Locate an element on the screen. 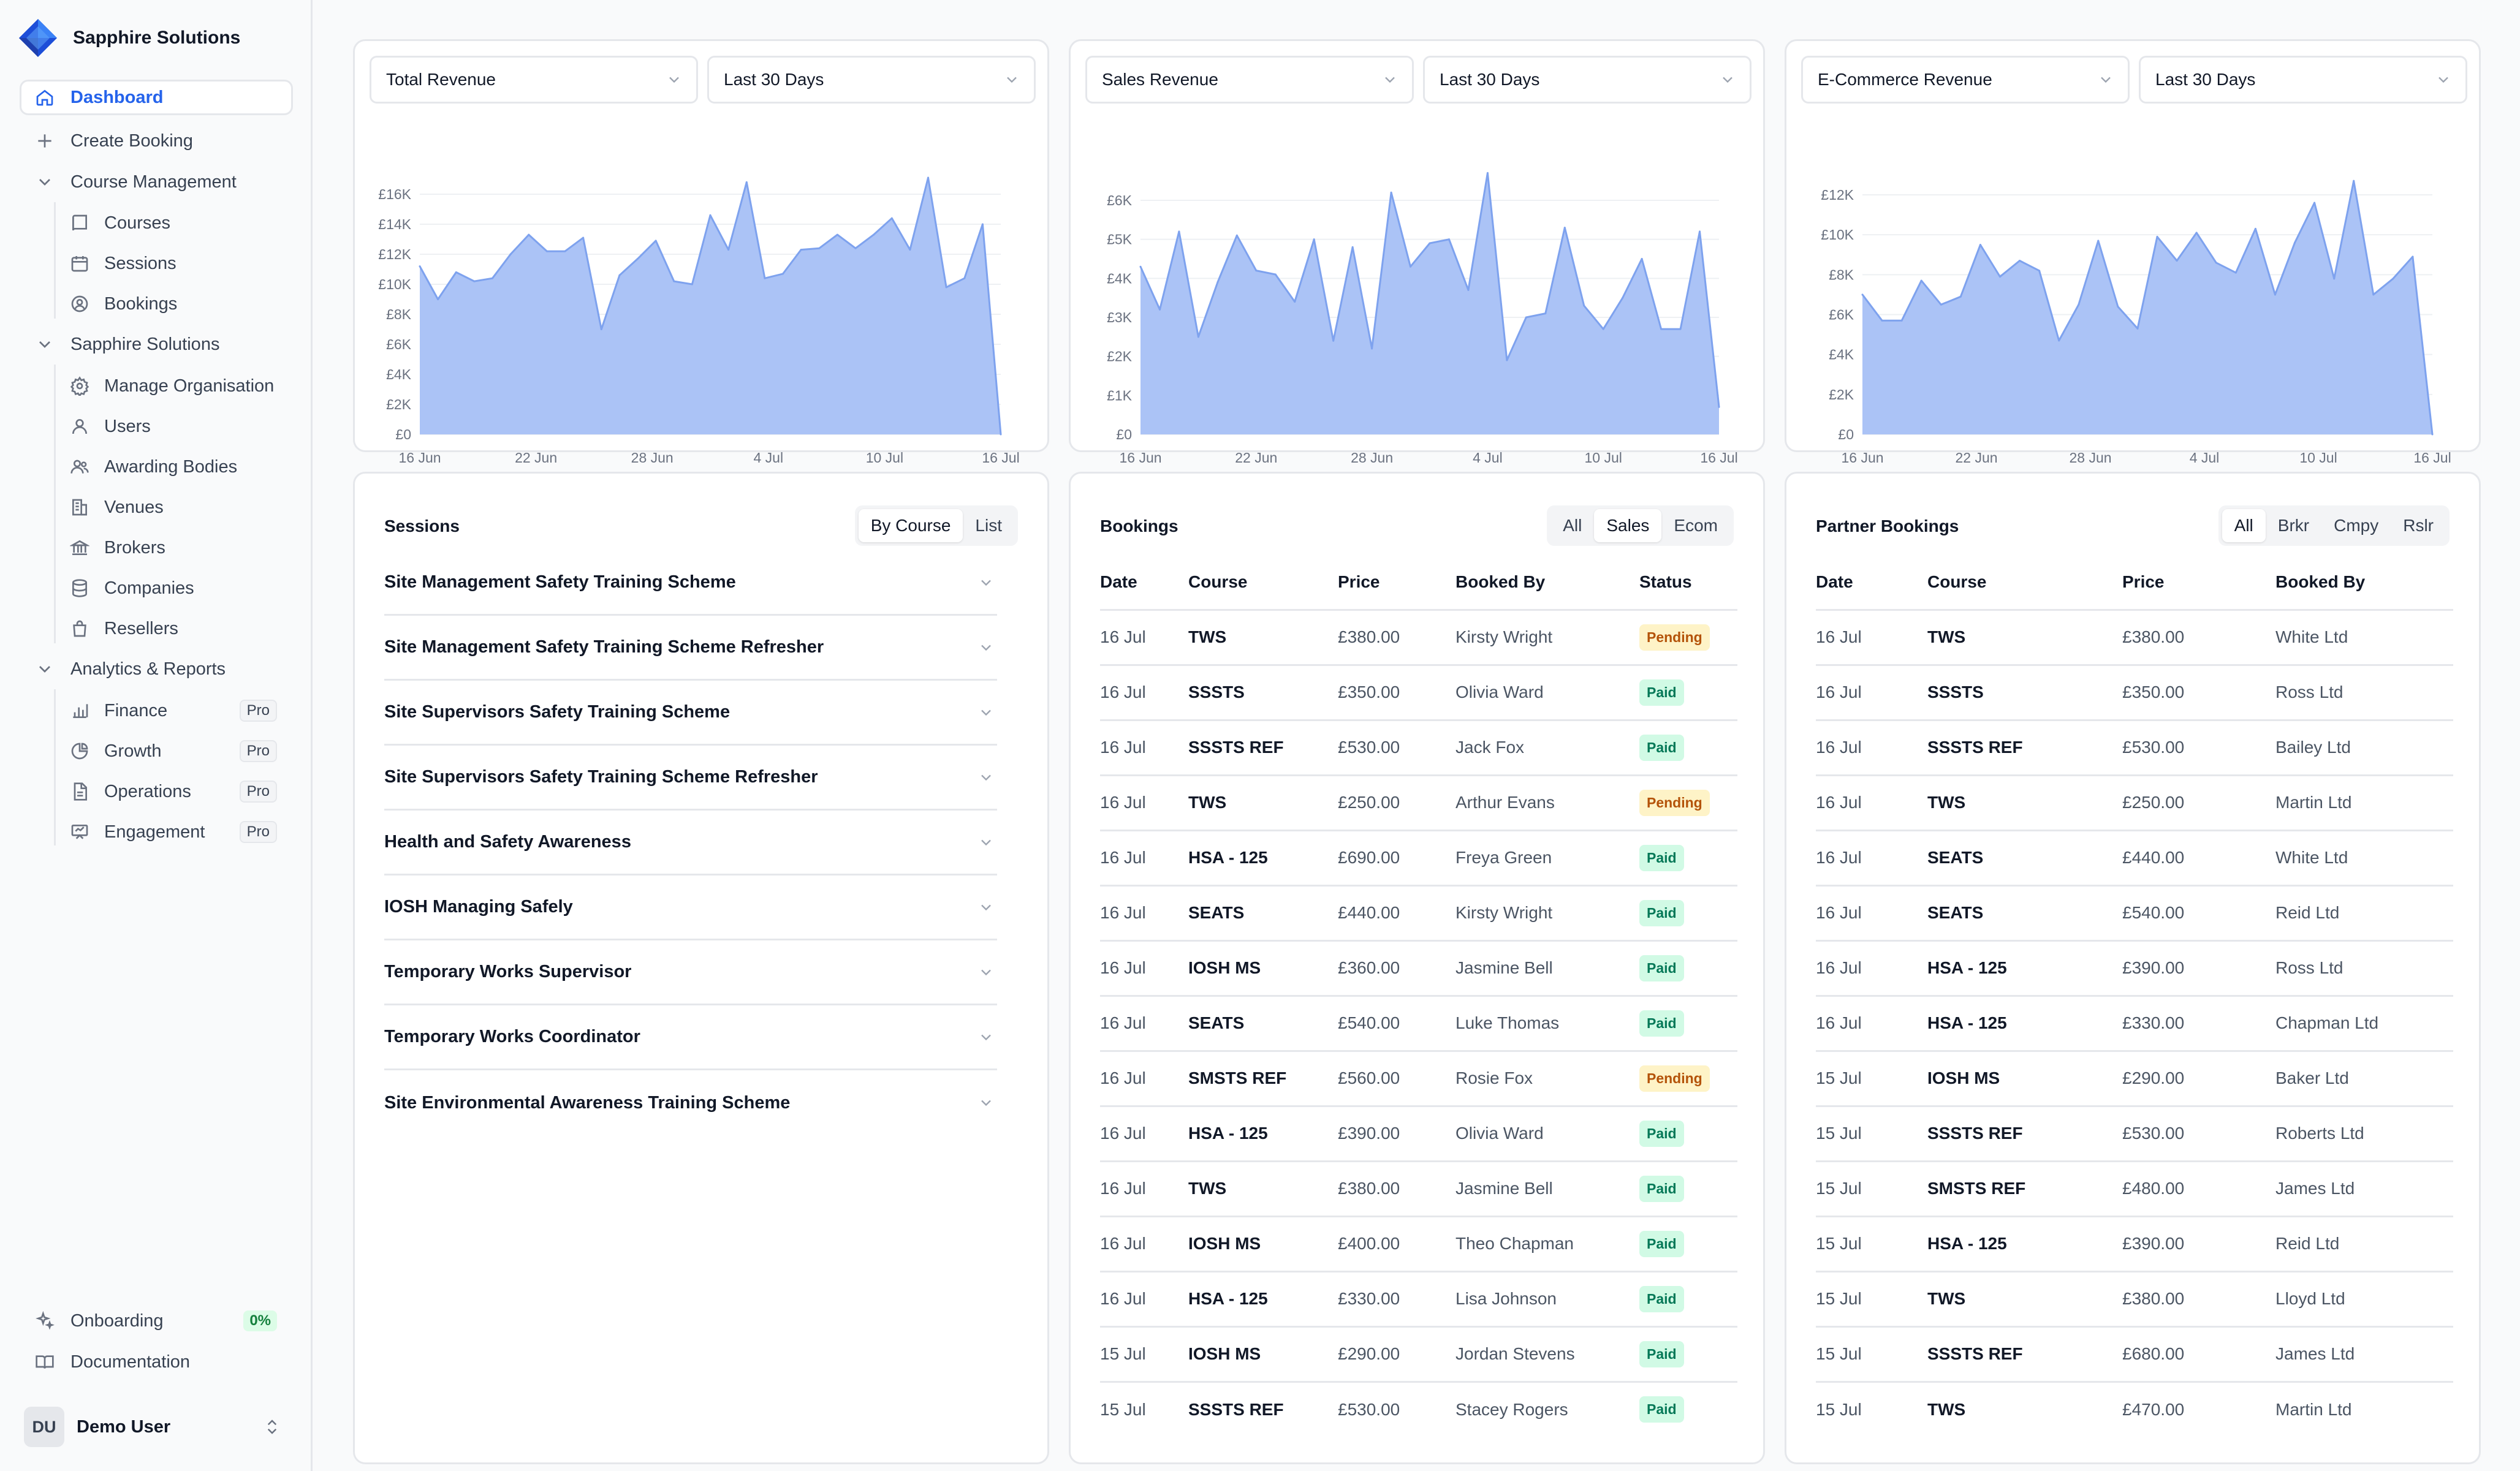 This screenshot has height=1471, width=2520. filter-company: Cmpy is located at coordinates (2357, 526).